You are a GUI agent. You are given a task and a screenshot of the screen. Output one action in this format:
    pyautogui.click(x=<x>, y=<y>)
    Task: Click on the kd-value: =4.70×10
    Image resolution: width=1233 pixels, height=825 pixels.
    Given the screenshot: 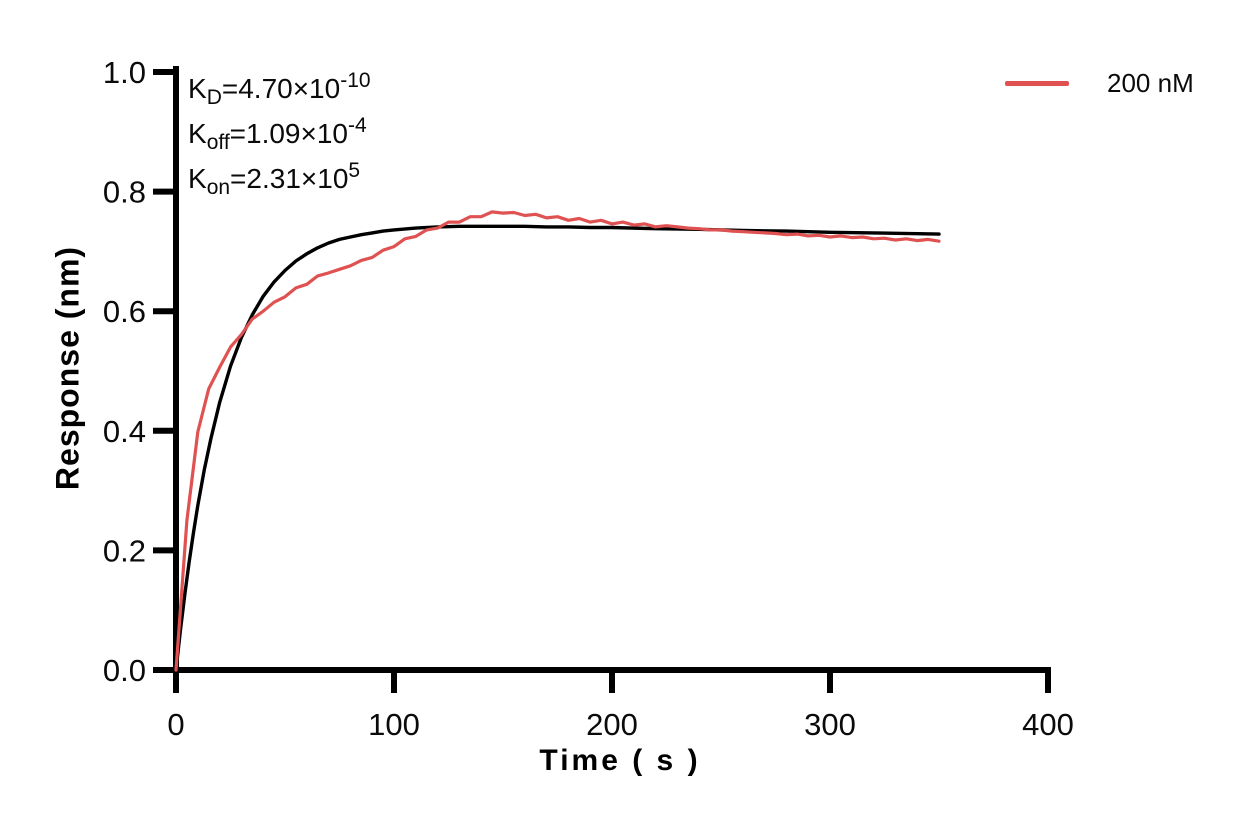 What is the action you would take?
    pyautogui.click(x=281, y=88)
    